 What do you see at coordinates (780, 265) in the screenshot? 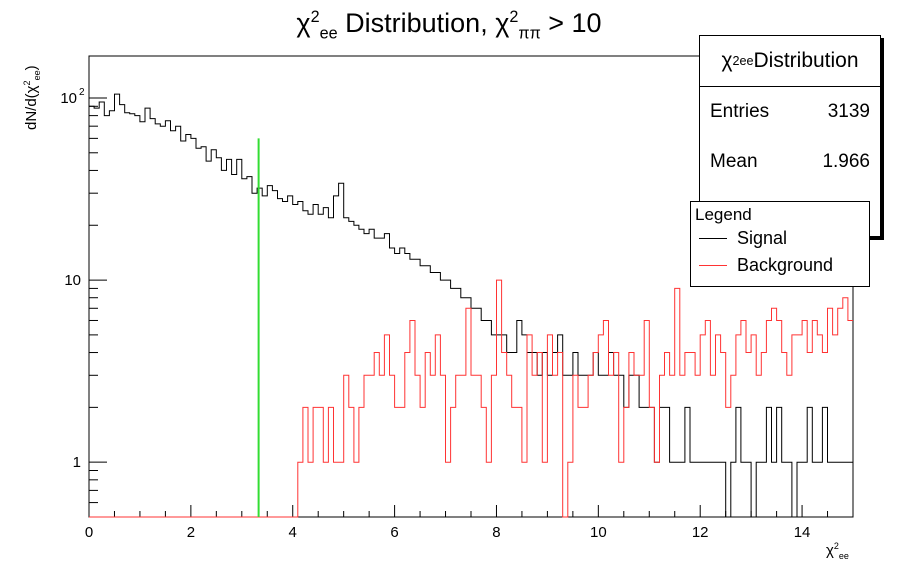
I see `legend-item-background: Background` at bounding box center [780, 265].